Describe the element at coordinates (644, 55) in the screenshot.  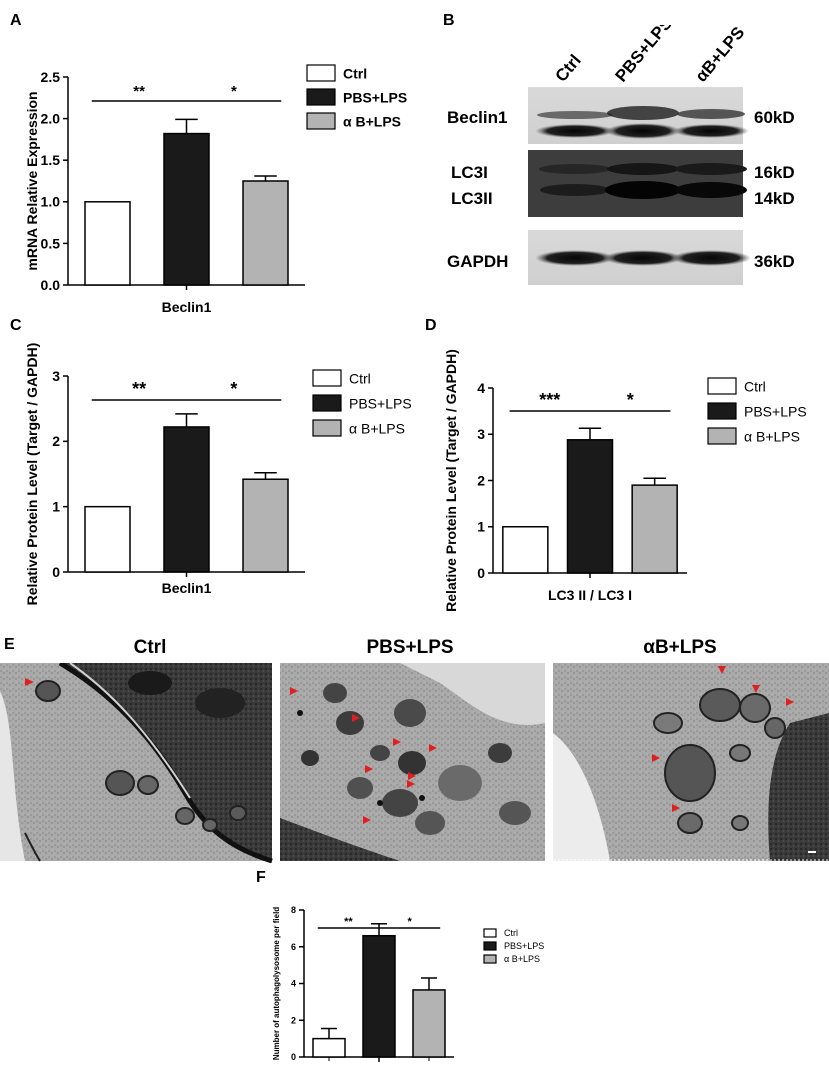
I see `blot-lane-pbs: PBS+LPS` at that location.